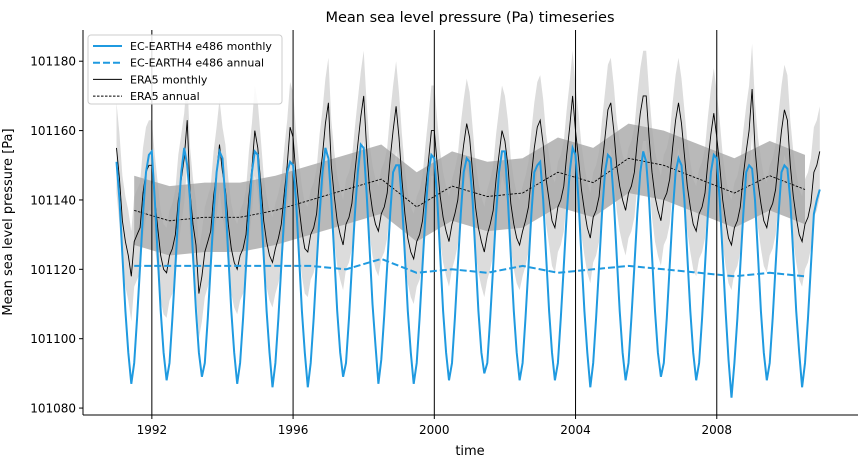 This screenshot has height=472, width=867. I want to click on legend-label: EC-EARTH4 e486 monthly, so click(201, 46).